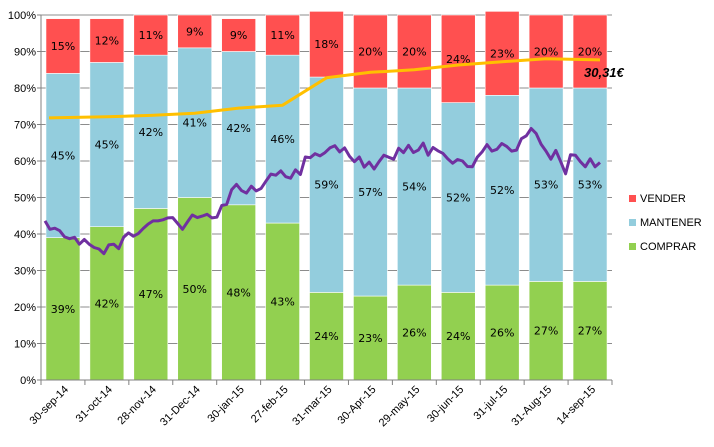 The width and height of the screenshot is (714, 447). I want to click on legend: VENDER MANTENER COMPRAR, so click(665, 223).